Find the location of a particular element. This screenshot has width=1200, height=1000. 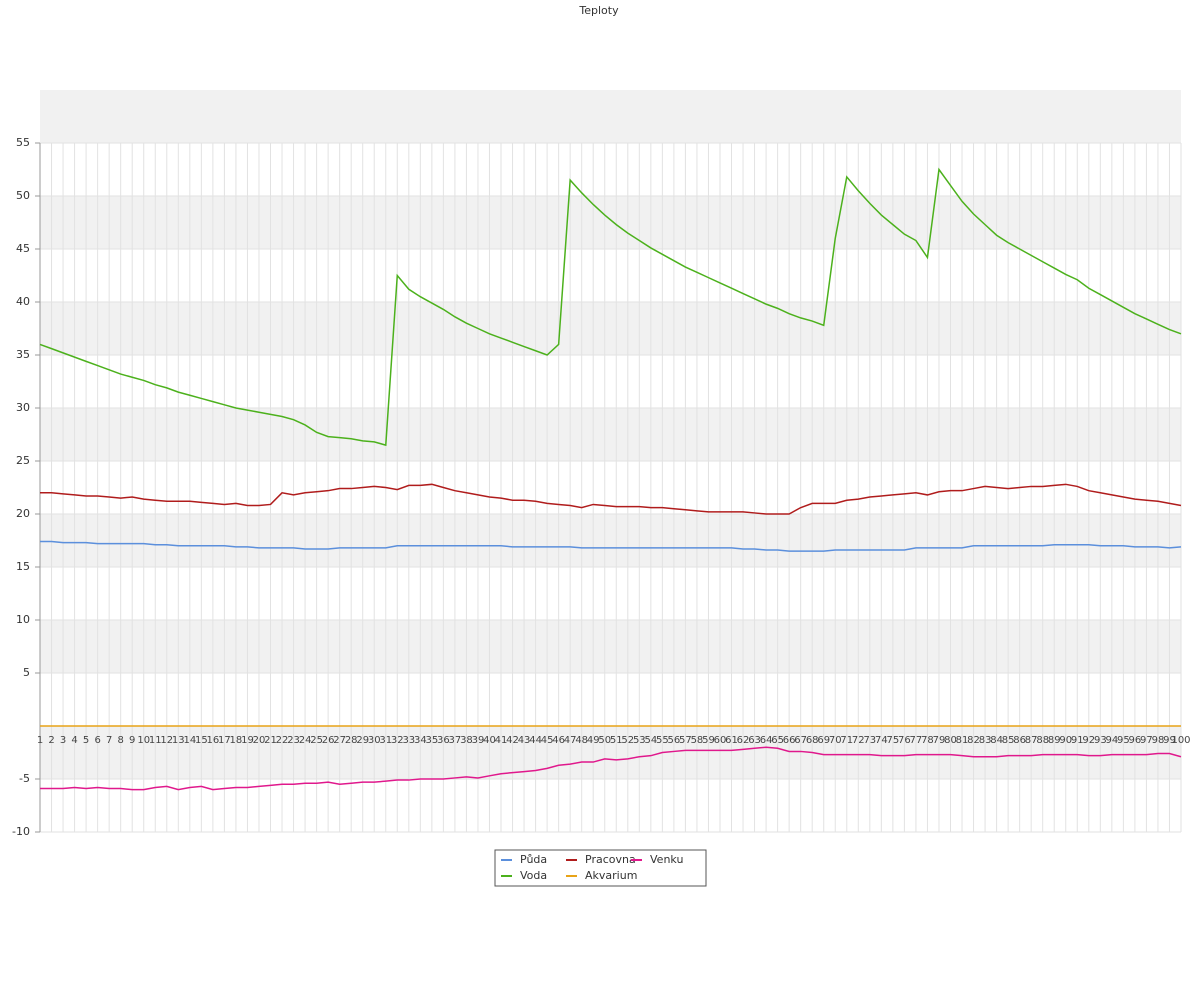

x-tick-label: 74 is located at coordinates (881, 740).